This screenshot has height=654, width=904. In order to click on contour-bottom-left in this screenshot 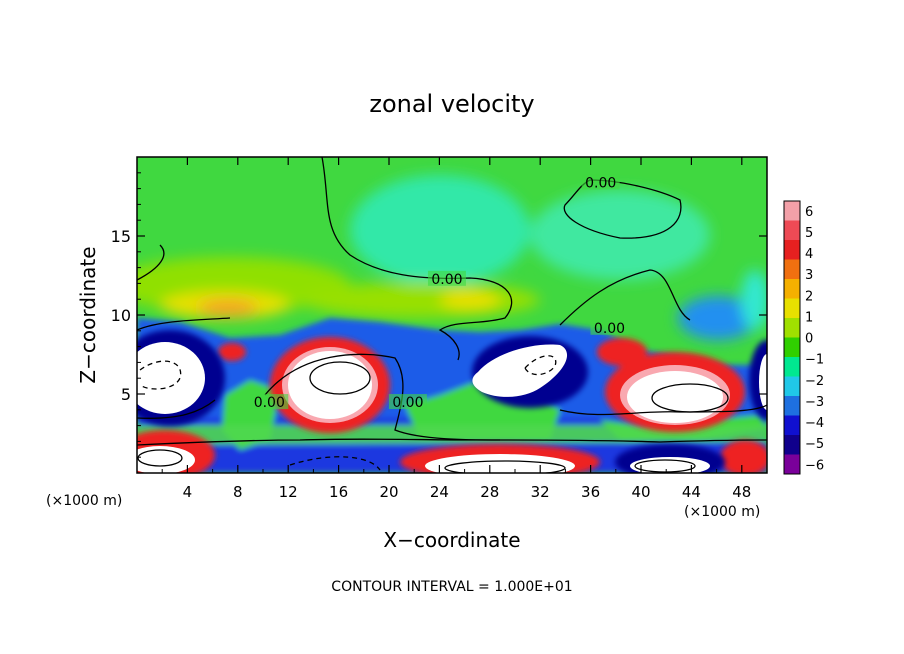, I will do `click(160, 458)`.